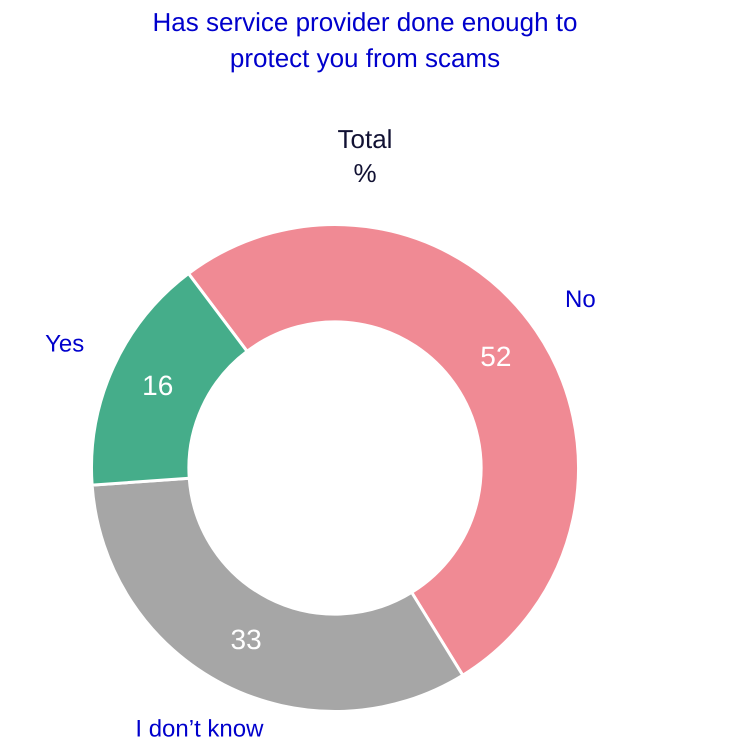  I want to click on data-label: 52, so click(496, 356).